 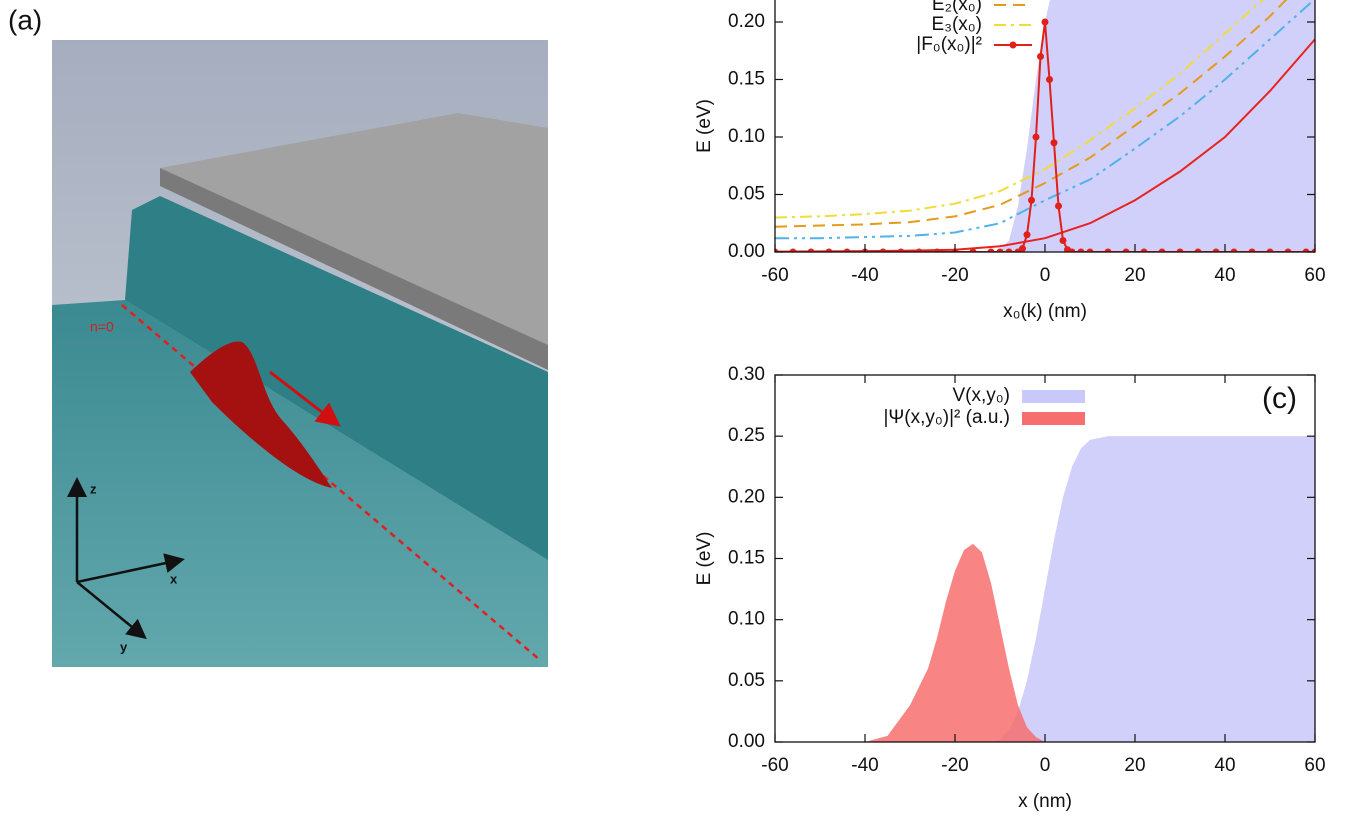 What do you see at coordinates (111, 610) in the screenshot?
I see `axis-y` at bounding box center [111, 610].